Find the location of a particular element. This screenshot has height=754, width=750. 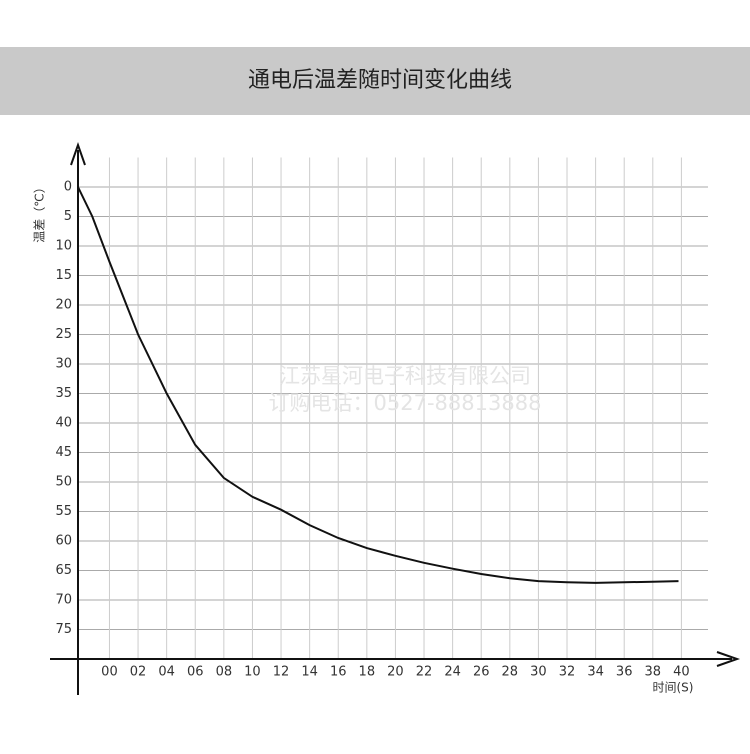

watermark: 江苏星河电子科技有限公司 is located at coordinates (405, 376).